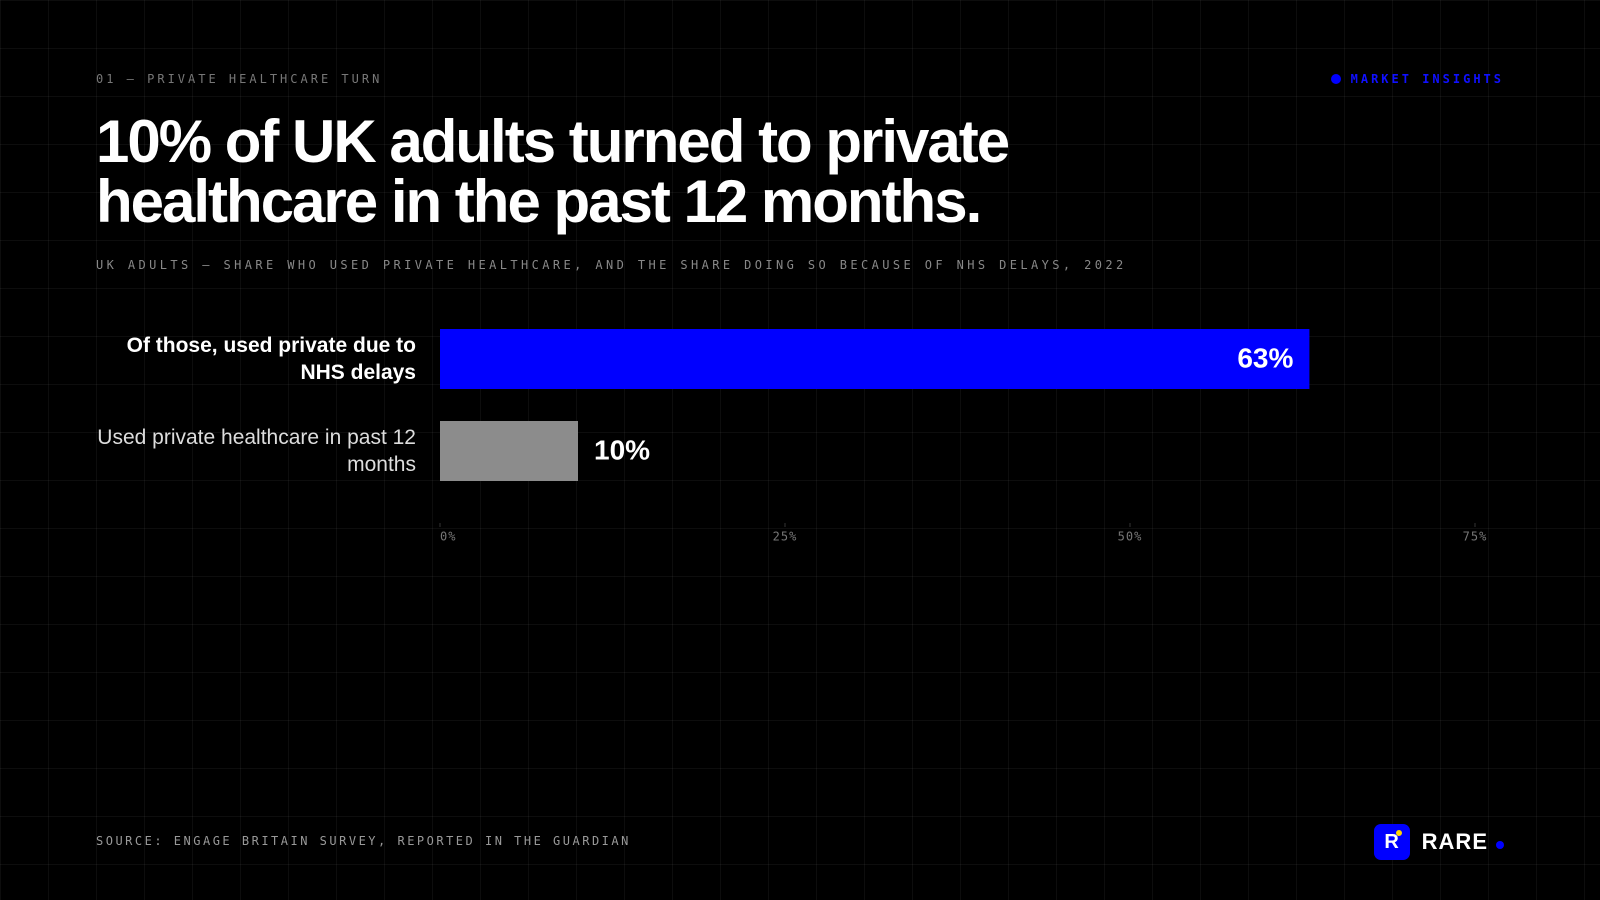  I want to click on x-tick-label: 50%, so click(1130, 537).